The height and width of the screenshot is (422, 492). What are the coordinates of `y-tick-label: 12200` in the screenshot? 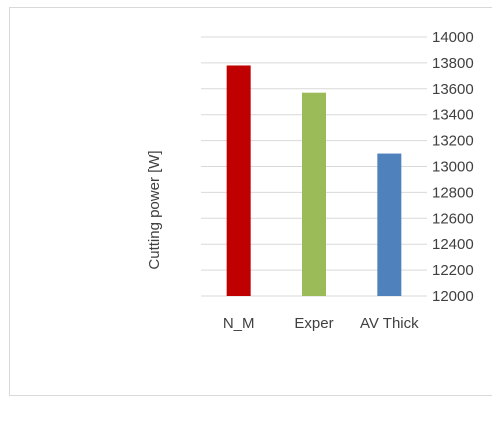 It's located at (453, 270).